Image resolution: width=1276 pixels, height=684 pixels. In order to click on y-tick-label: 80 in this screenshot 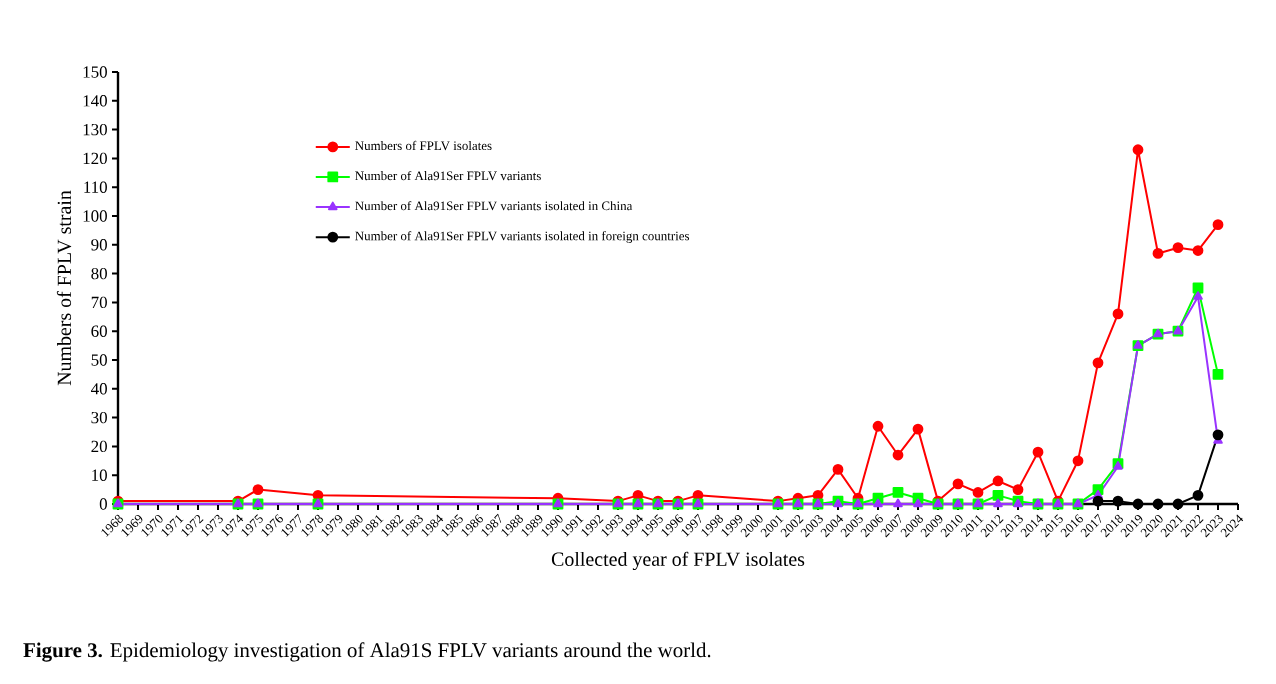, I will do `click(99, 273)`.